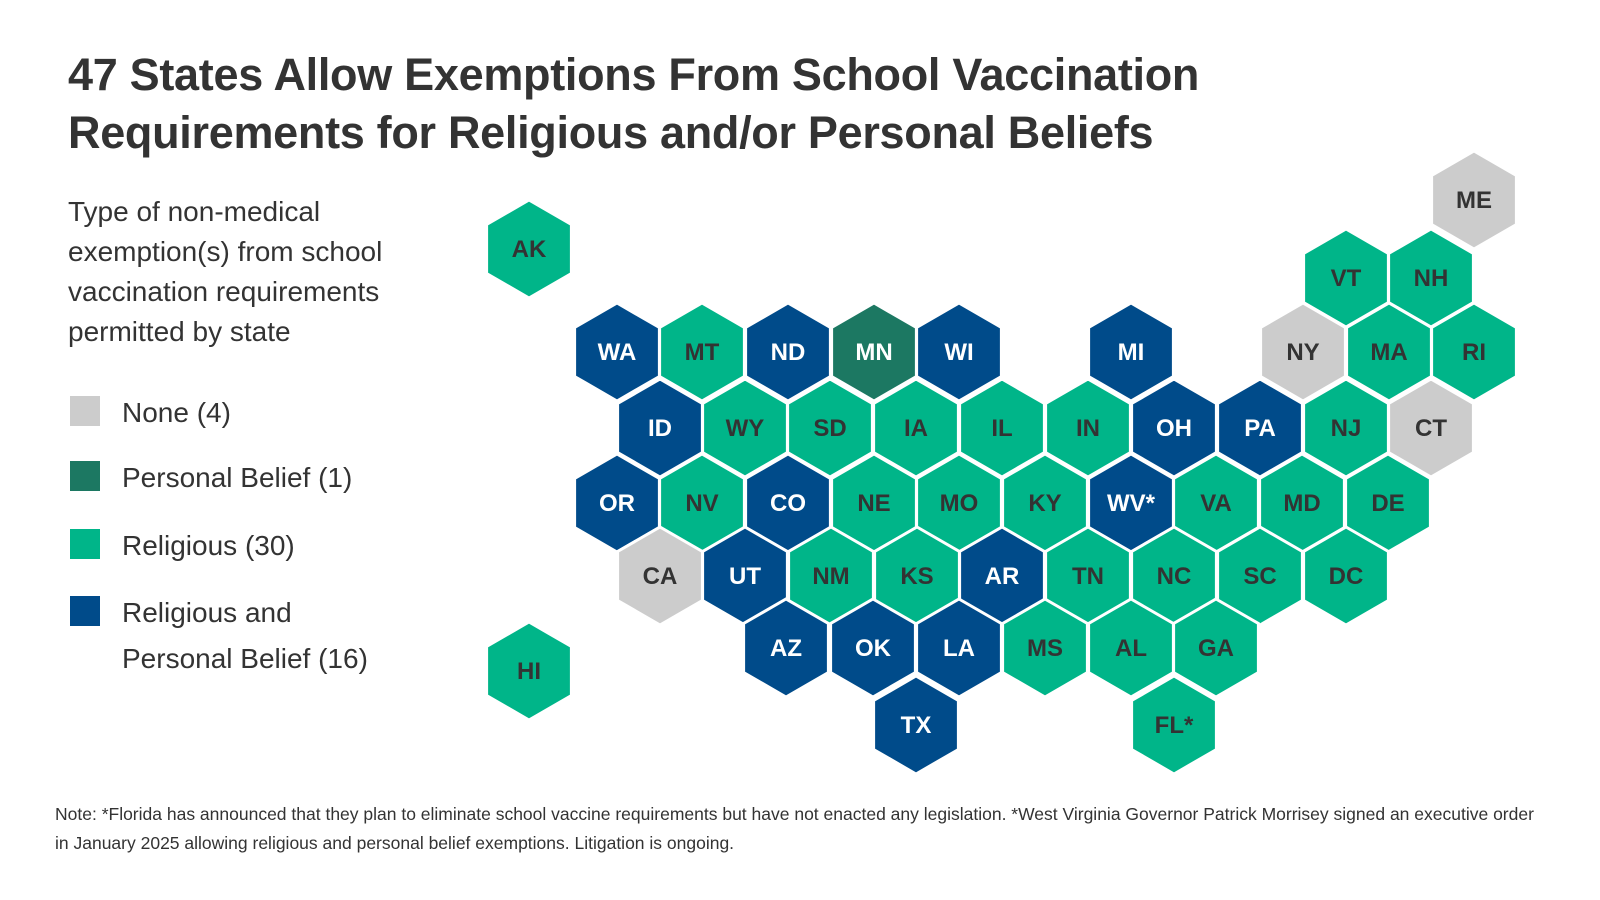  Describe the element at coordinates (660, 576) in the screenshot. I see `state-label: CA` at that location.